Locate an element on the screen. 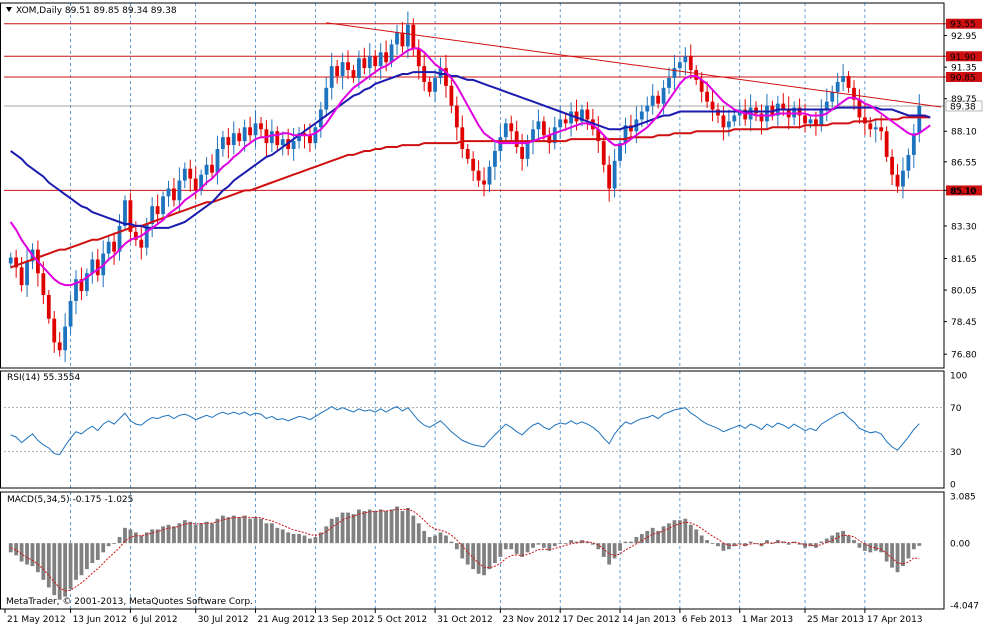  x-tick-label: 6 Feb 2013 is located at coordinates (707, 620).